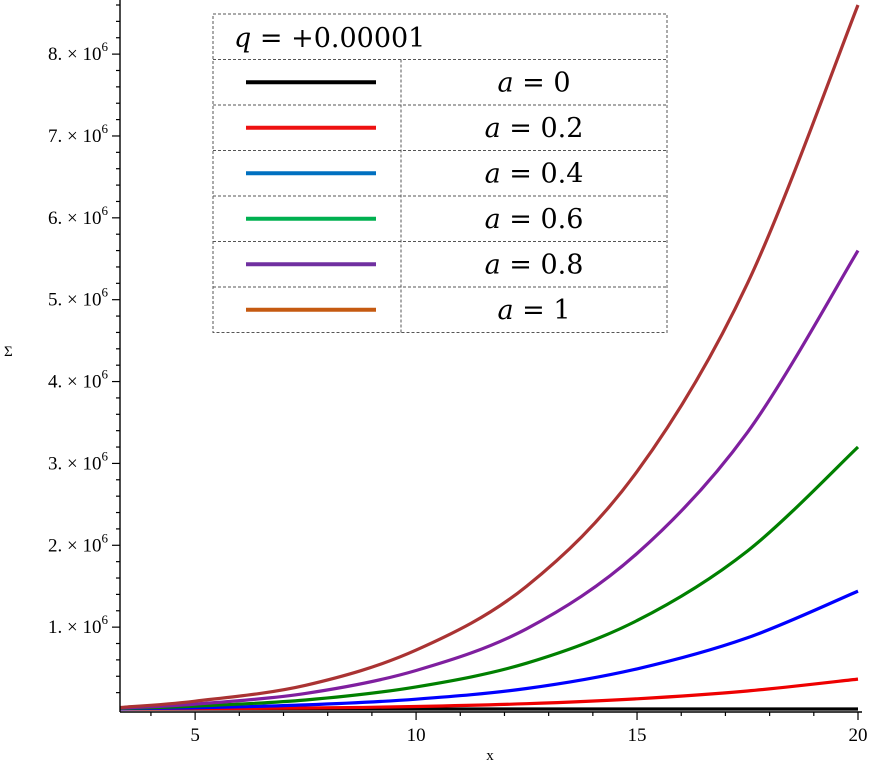  What do you see at coordinates (78, 380) in the screenshot?
I see `y-tick-label: 4. × 106` at bounding box center [78, 380].